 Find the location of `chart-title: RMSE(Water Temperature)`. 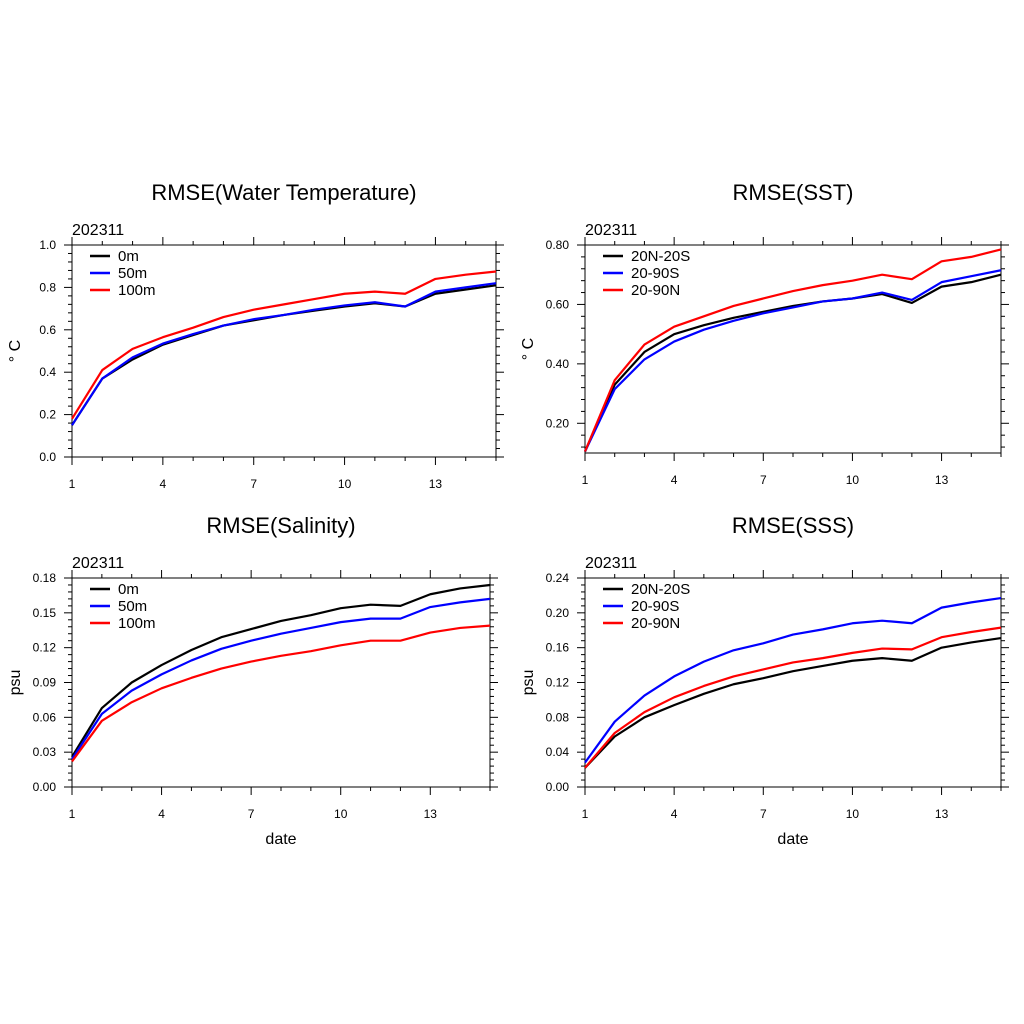

chart-title: RMSE(Water Temperature) is located at coordinates (283, 192).